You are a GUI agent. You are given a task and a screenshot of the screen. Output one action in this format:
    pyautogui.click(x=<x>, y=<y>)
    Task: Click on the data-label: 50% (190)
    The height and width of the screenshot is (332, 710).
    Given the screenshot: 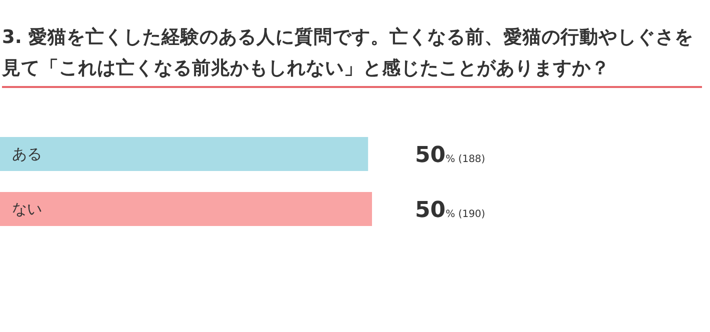 What is the action you would take?
    pyautogui.click(x=450, y=210)
    